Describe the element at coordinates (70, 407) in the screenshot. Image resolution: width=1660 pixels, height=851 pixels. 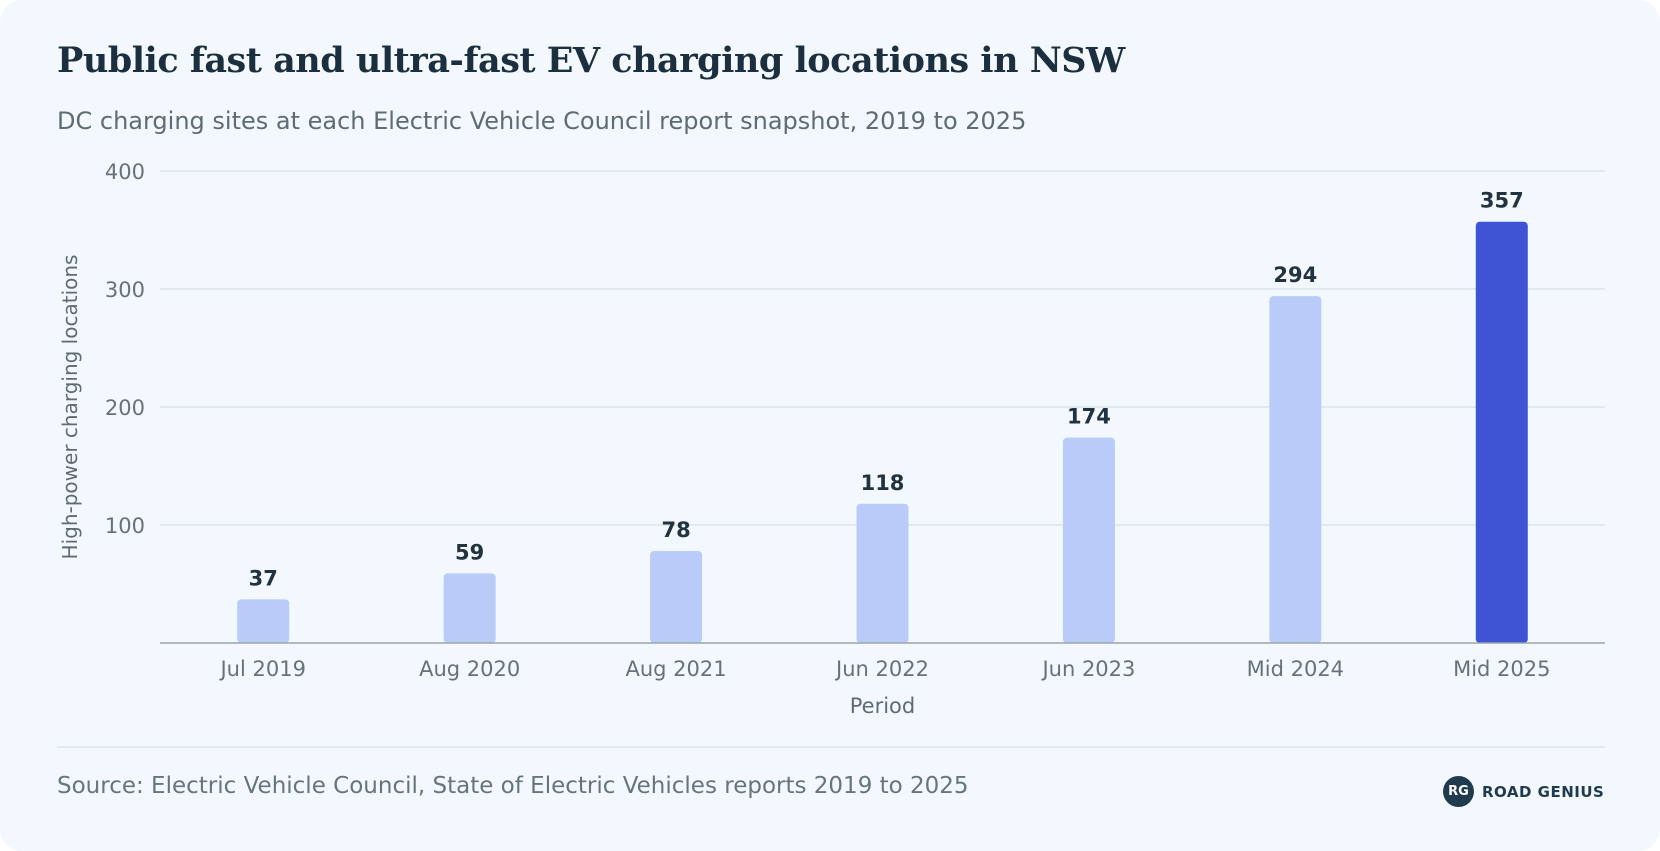
I see `y-axis-title: High-power charging locations` at that location.